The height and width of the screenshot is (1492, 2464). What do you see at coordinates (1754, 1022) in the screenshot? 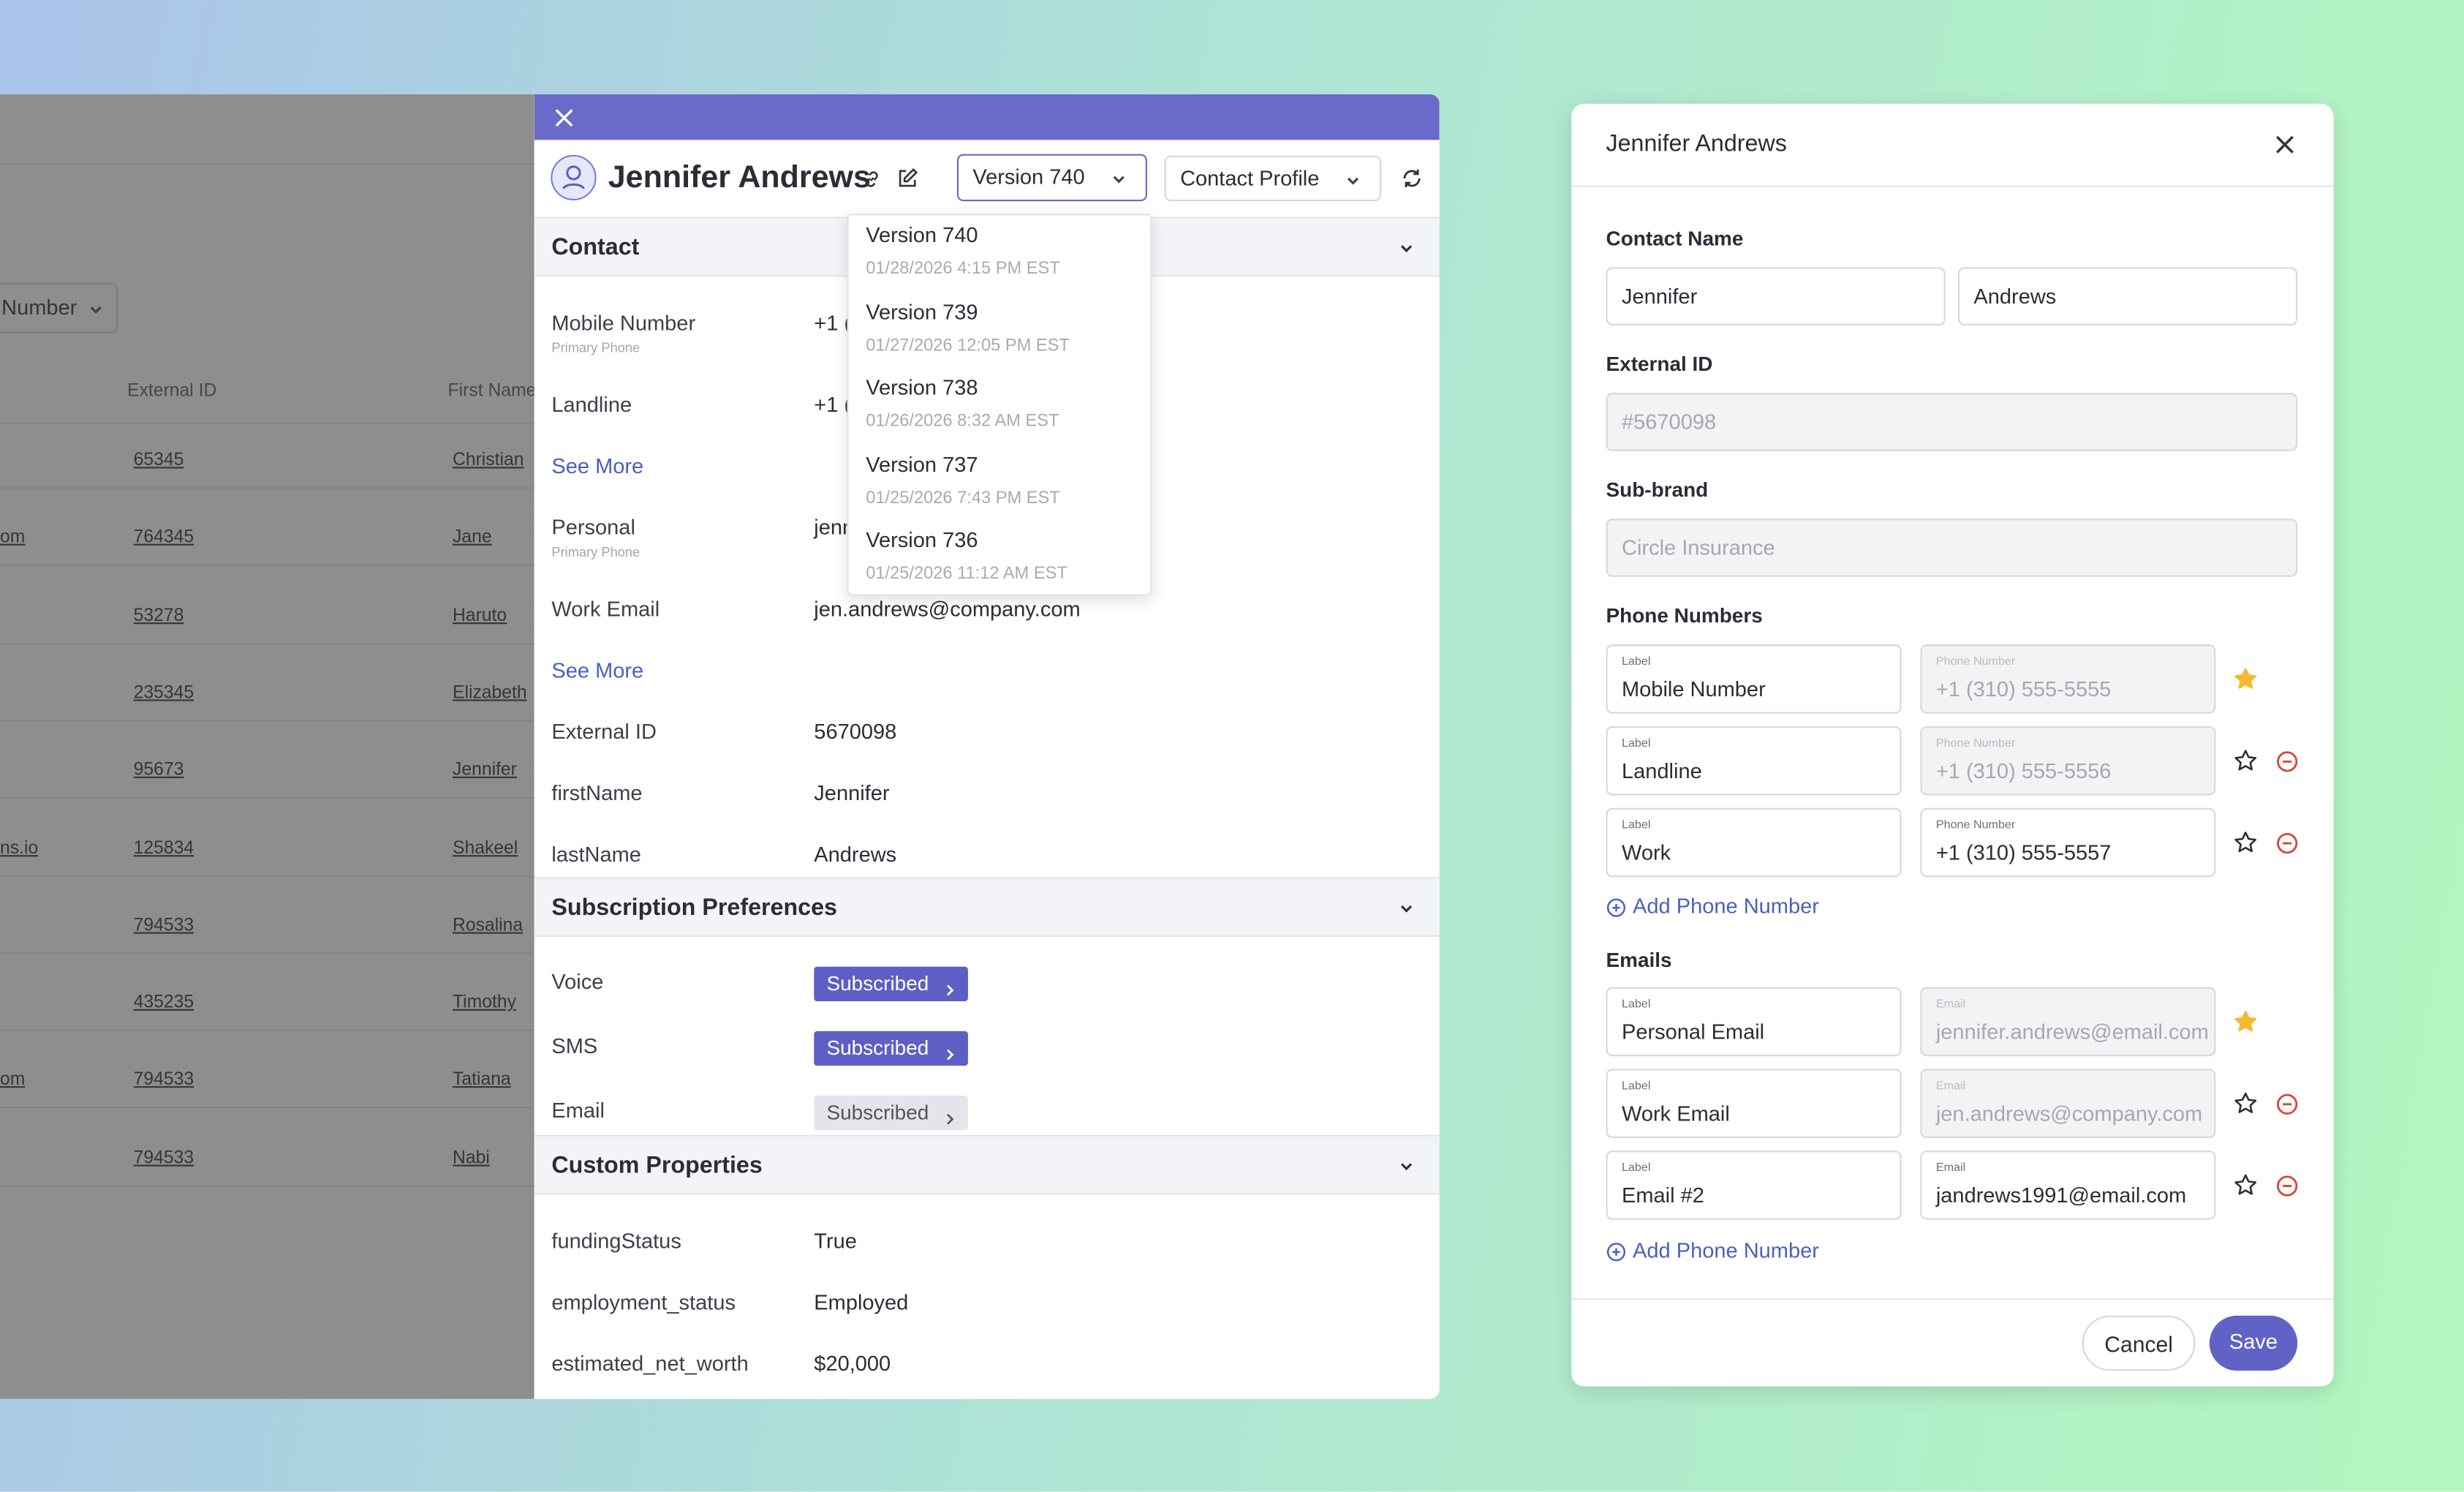
I see `label-input: Label Personal Email` at bounding box center [1754, 1022].